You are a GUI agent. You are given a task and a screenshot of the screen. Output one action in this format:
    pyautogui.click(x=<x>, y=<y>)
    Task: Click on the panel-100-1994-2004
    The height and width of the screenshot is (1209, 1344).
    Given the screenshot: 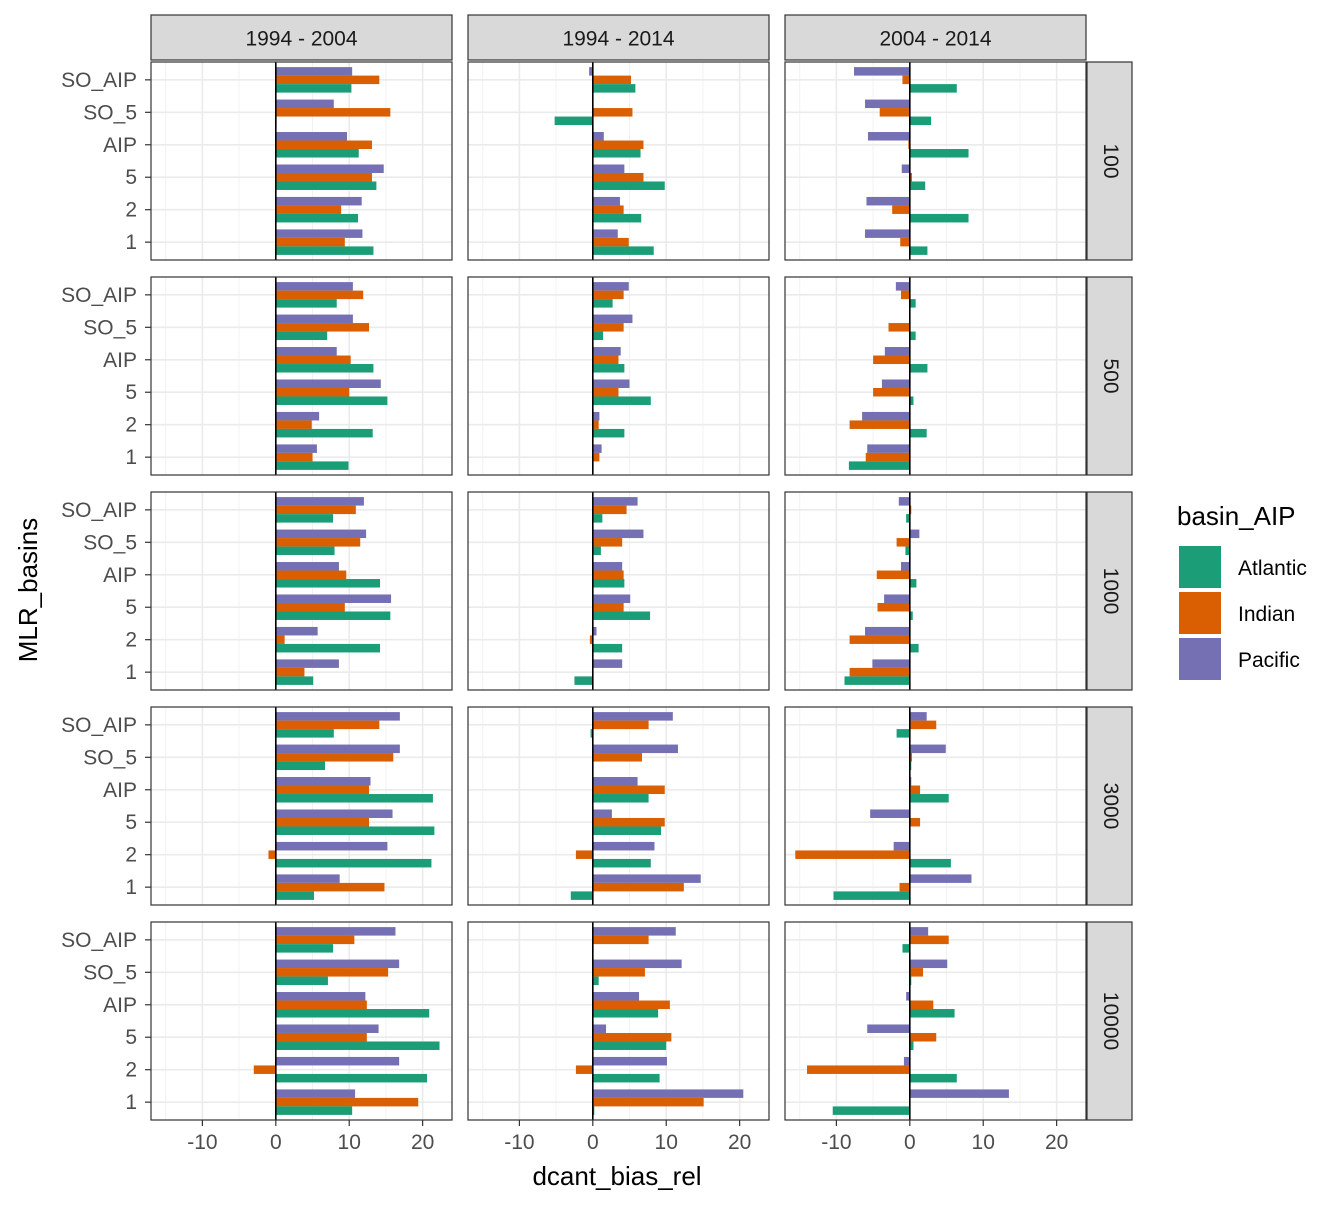 What is the action you would take?
    pyautogui.click(x=301, y=161)
    